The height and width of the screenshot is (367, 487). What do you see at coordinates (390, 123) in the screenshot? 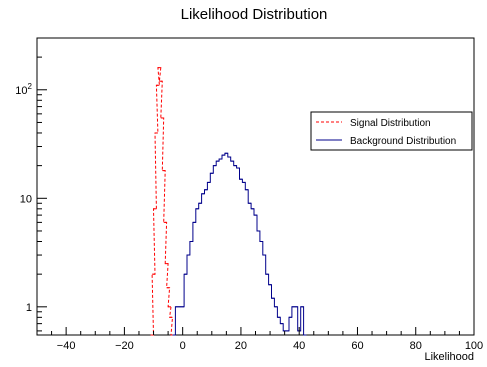
I see `legend-signal-label: Signal Distribution` at bounding box center [390, 123].